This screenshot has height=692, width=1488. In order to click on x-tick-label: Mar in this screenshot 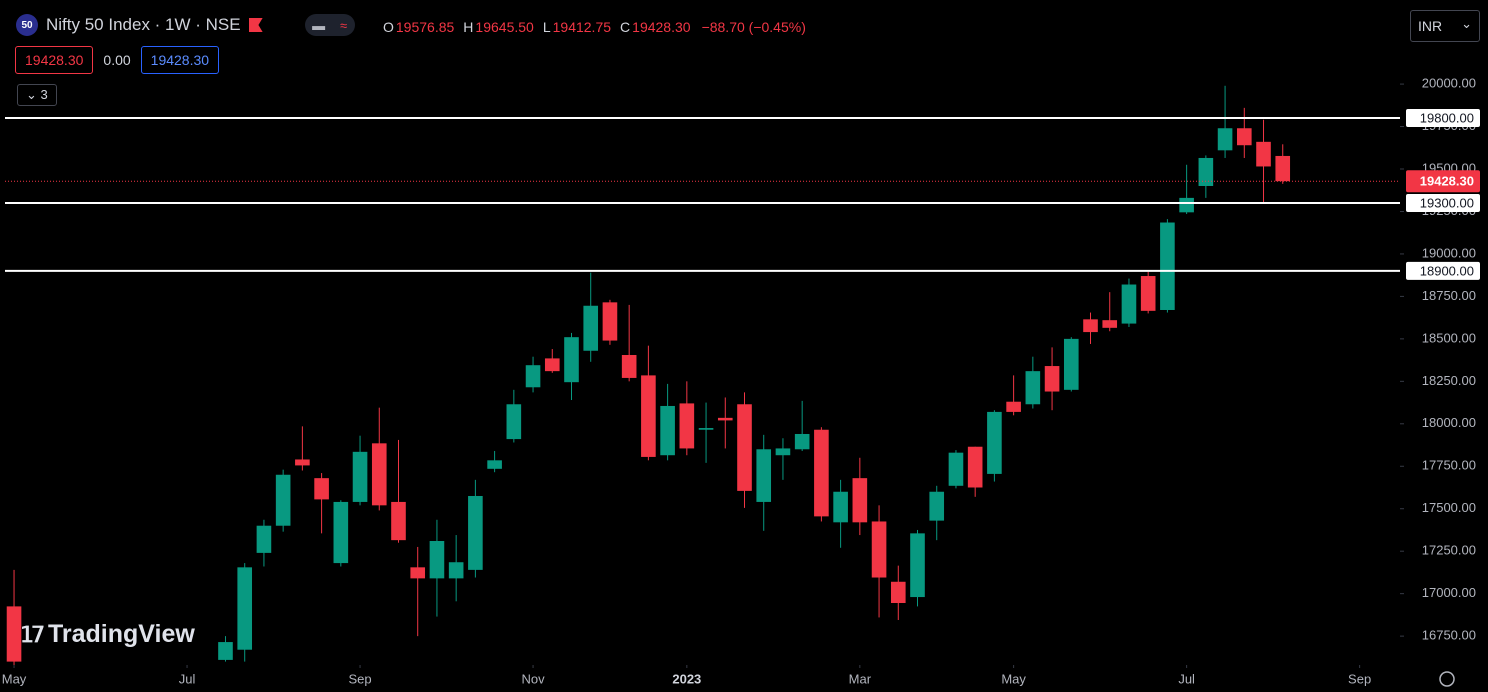, I will do `click(860, 678)`.